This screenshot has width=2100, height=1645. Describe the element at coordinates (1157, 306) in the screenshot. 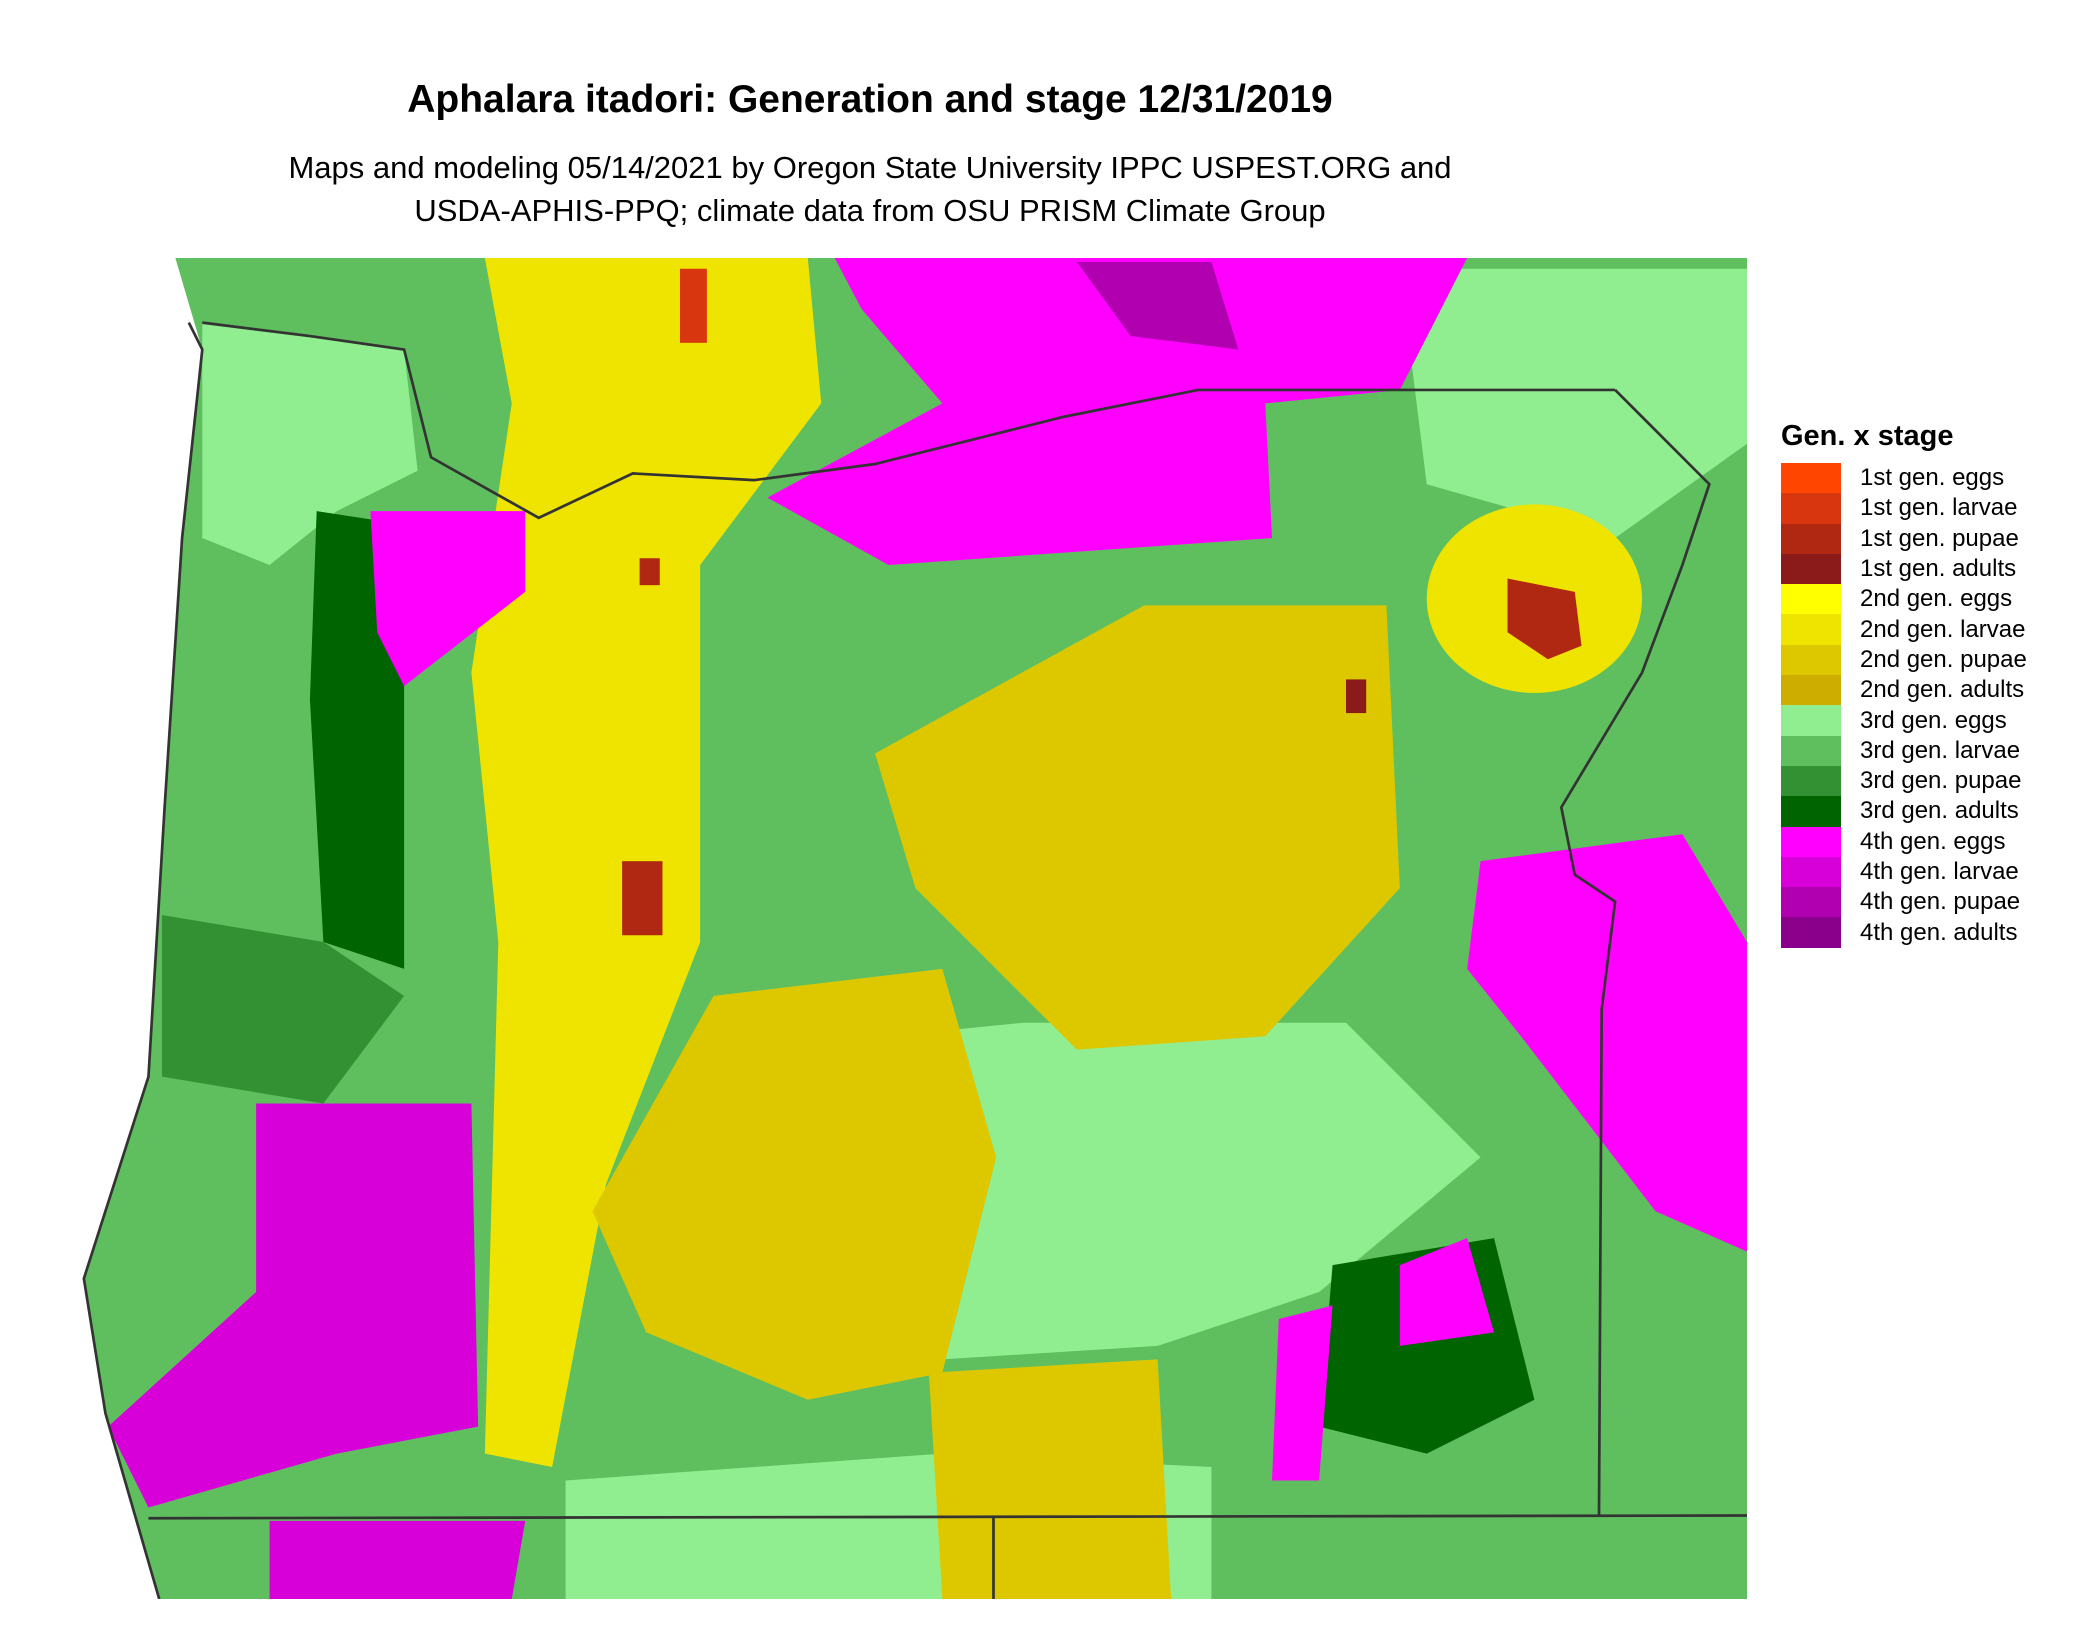

I see `region-4th-pupae-north` at that location.